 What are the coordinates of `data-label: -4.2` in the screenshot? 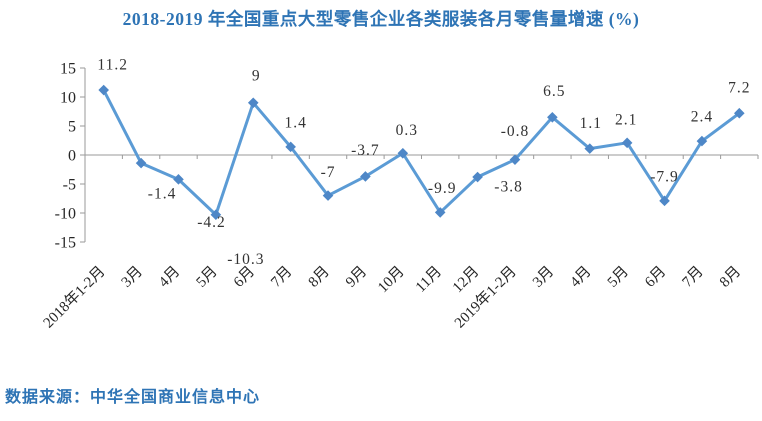 It's located at (211, 222).